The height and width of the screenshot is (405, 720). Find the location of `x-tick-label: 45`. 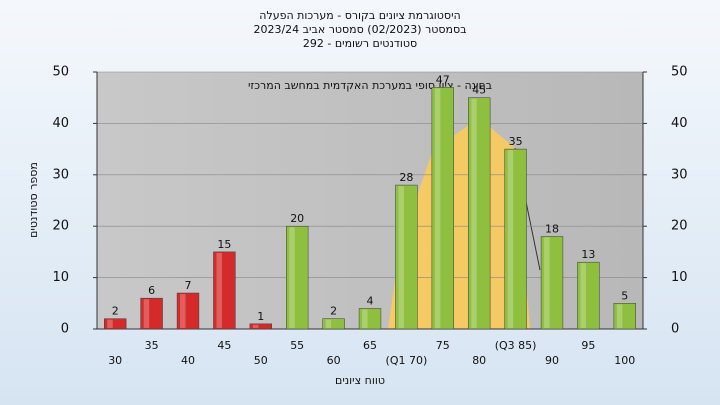

x-tick-label: 45 is located at coordinates (224, 345).